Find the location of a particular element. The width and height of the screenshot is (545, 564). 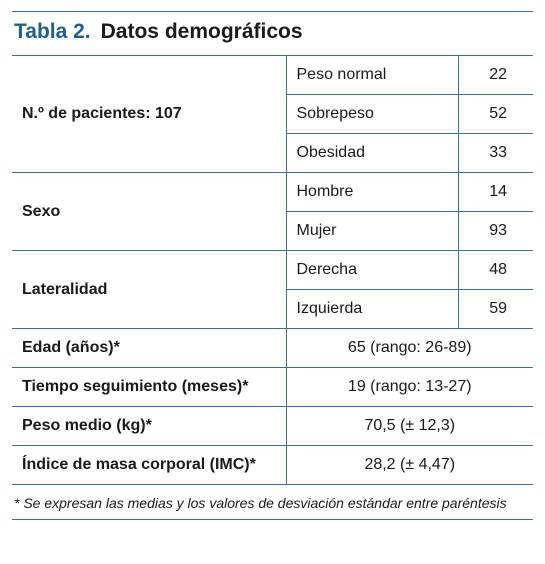

row: Sexo Hombre 14 is located at coordinates (272, 211).